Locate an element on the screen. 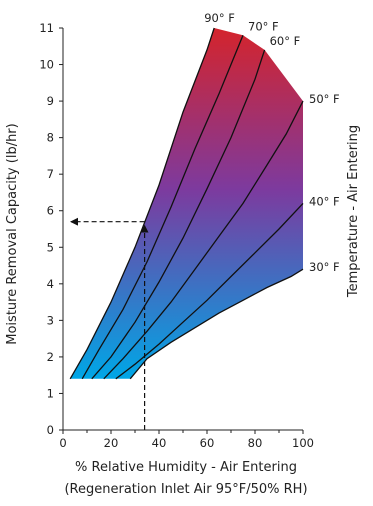 This screenshot has width=373, height=506. x-axis-title: % Relative Humidity - Air Entering is located at coordinates (186, 467).